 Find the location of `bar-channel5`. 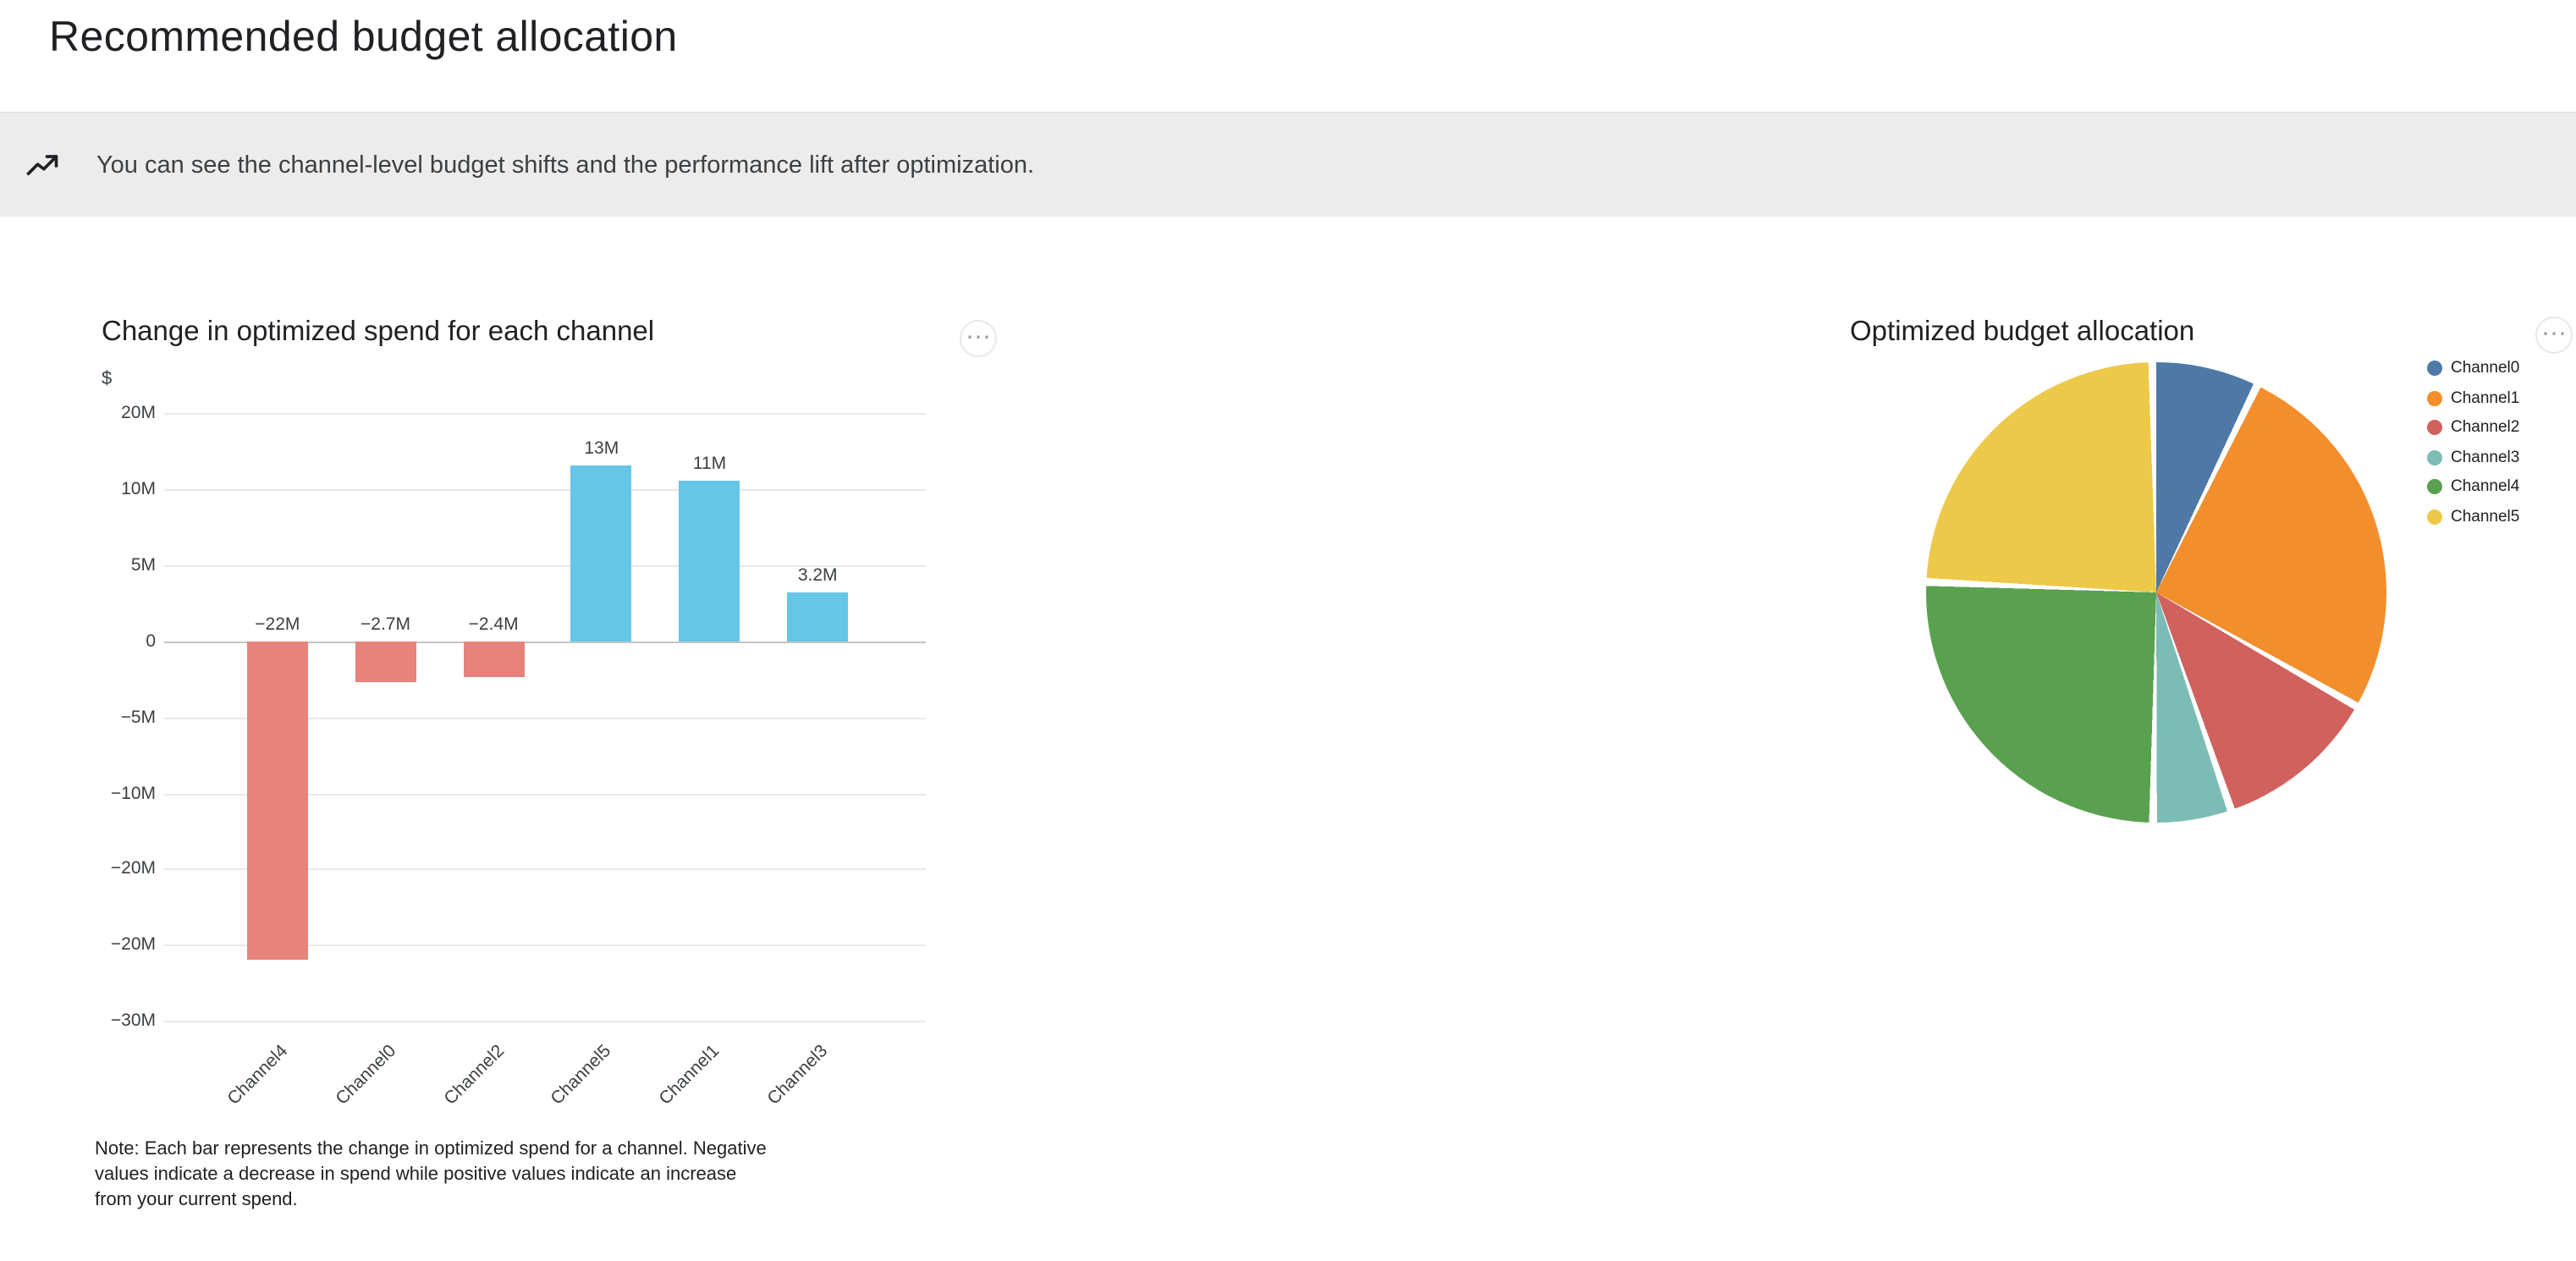

bar-channel5 is located at coordinates (601, 553).